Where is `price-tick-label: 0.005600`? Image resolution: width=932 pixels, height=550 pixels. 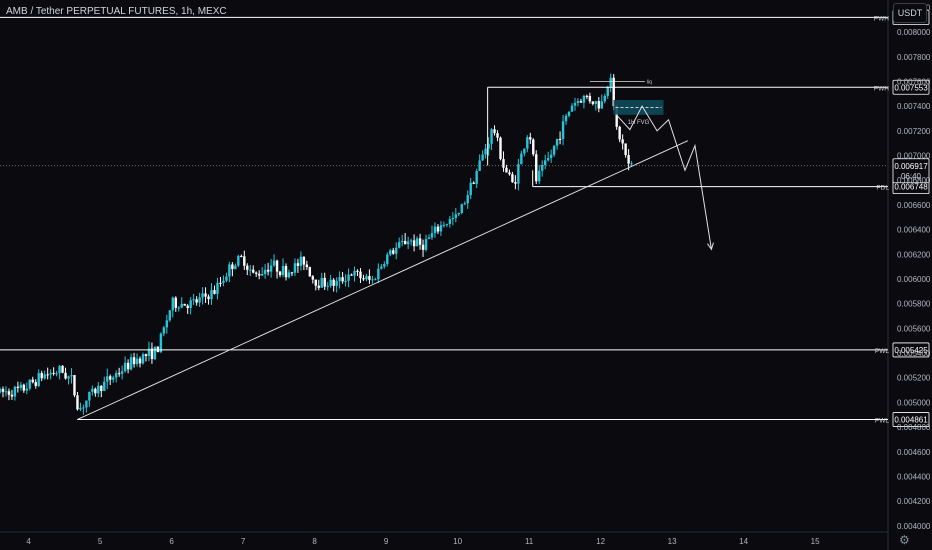 price-tick-label: 0.005600 is located at coordinates (914, 328).